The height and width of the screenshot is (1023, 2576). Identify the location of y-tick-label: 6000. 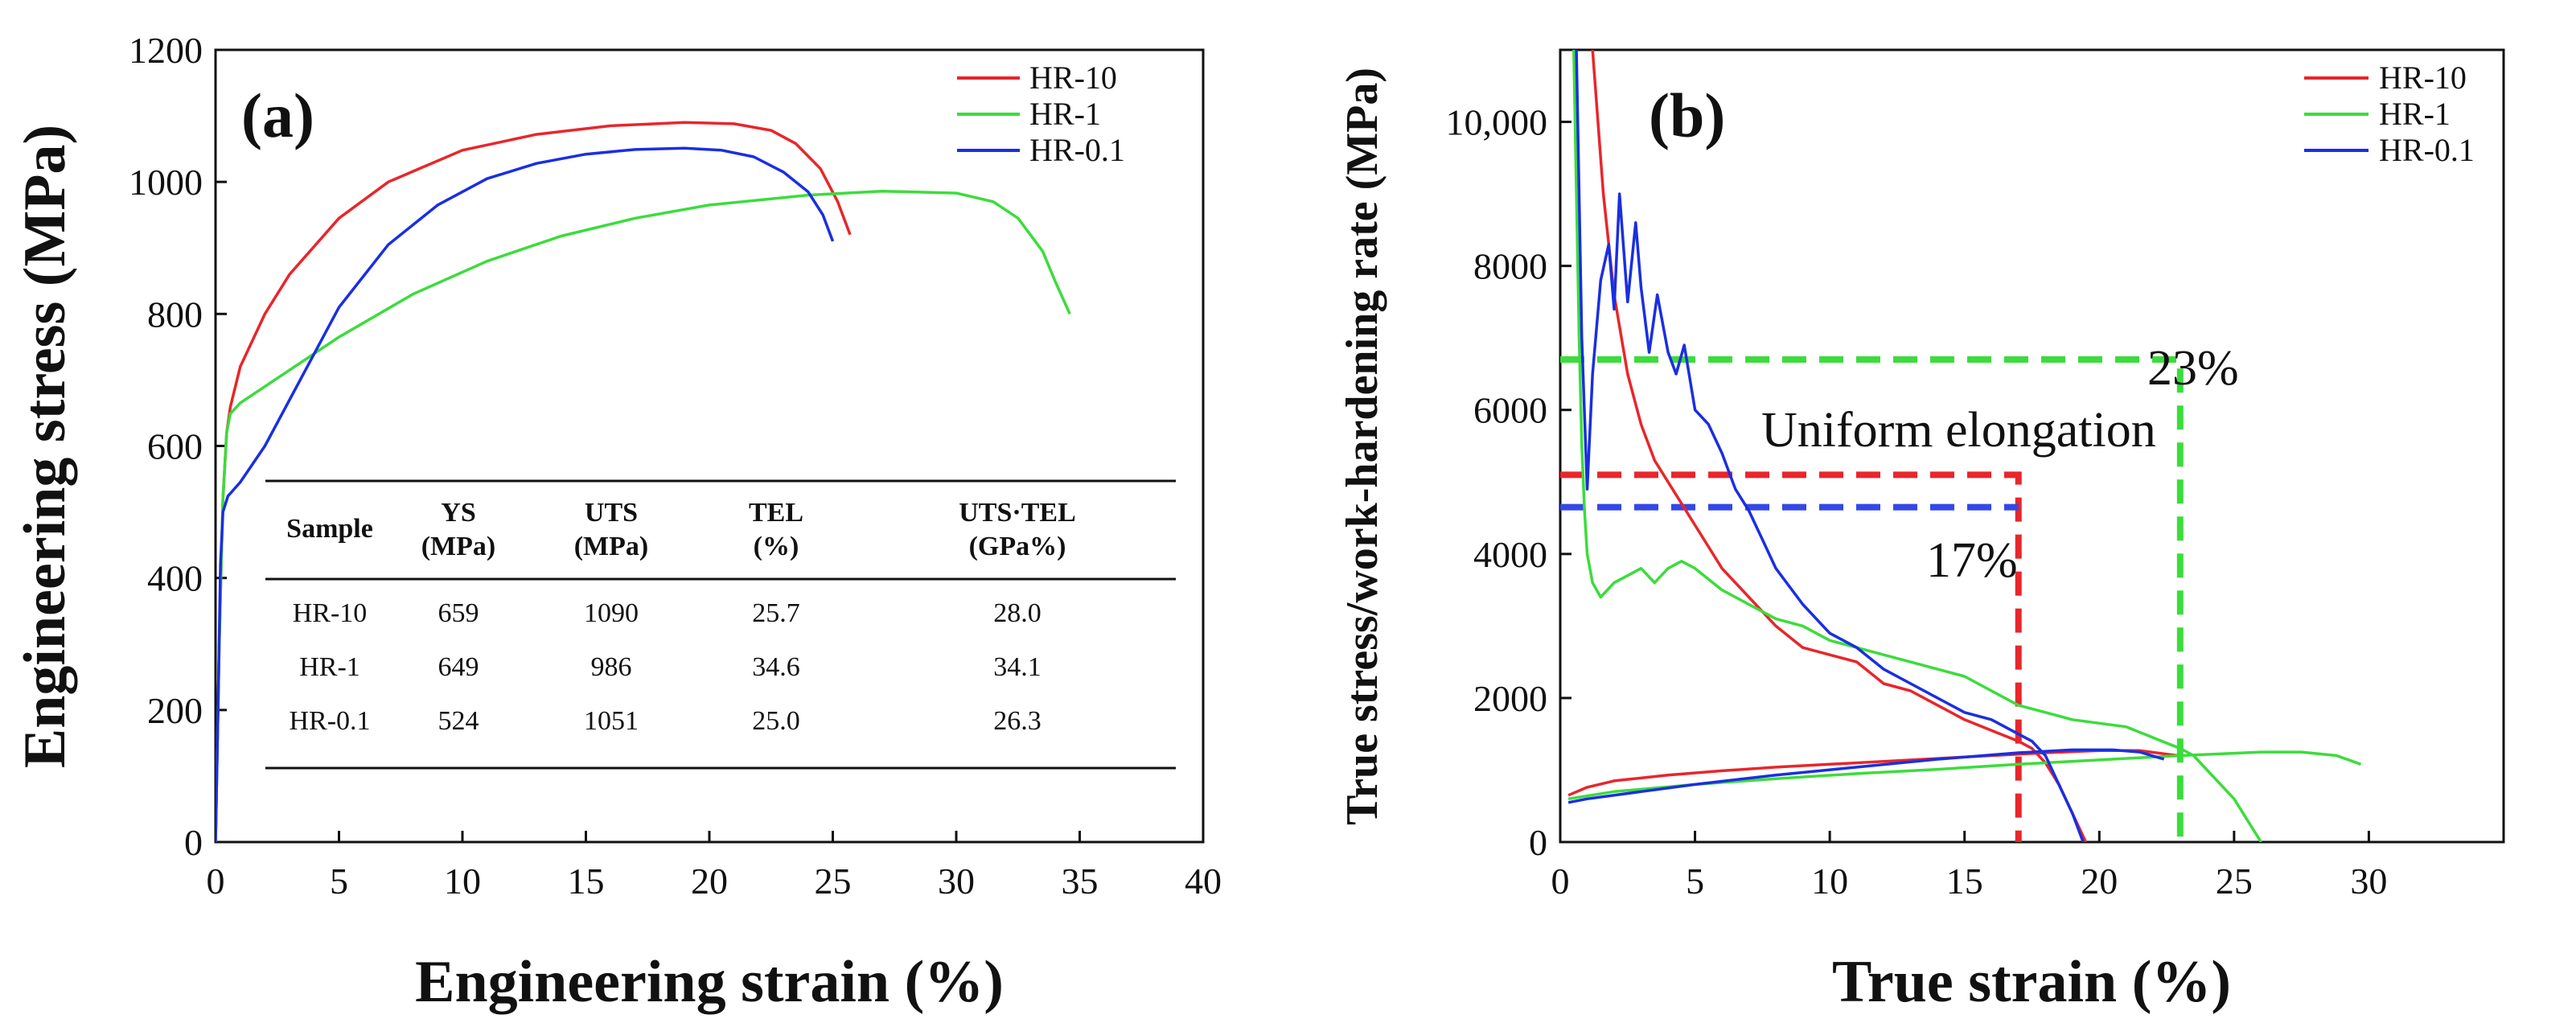
(1510, 410).